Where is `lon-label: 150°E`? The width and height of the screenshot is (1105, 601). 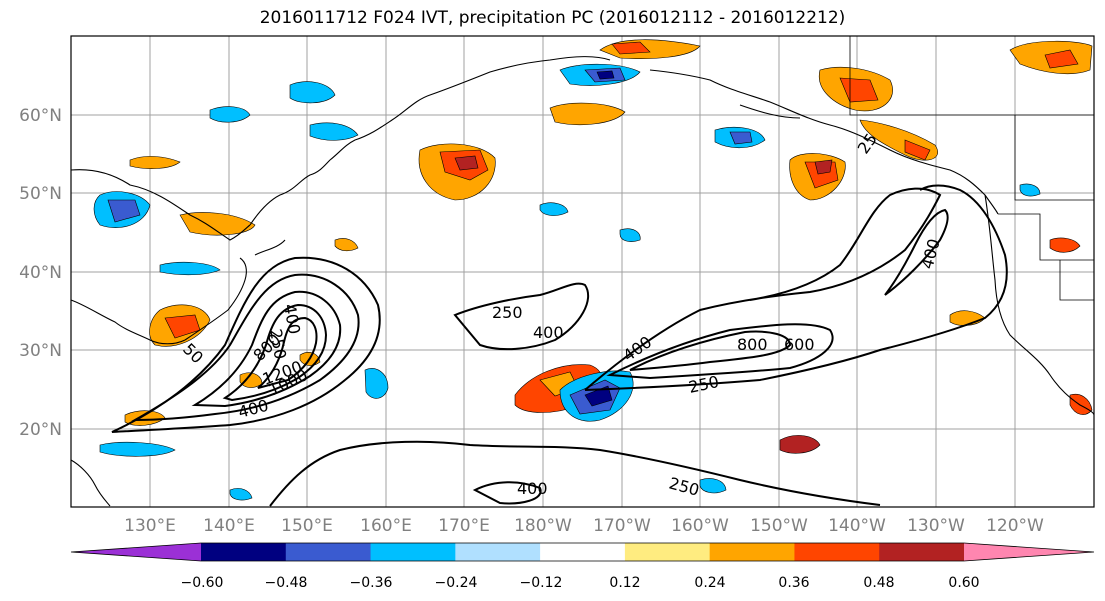 lon-label: 150°E is located at coordinates (307, 526).